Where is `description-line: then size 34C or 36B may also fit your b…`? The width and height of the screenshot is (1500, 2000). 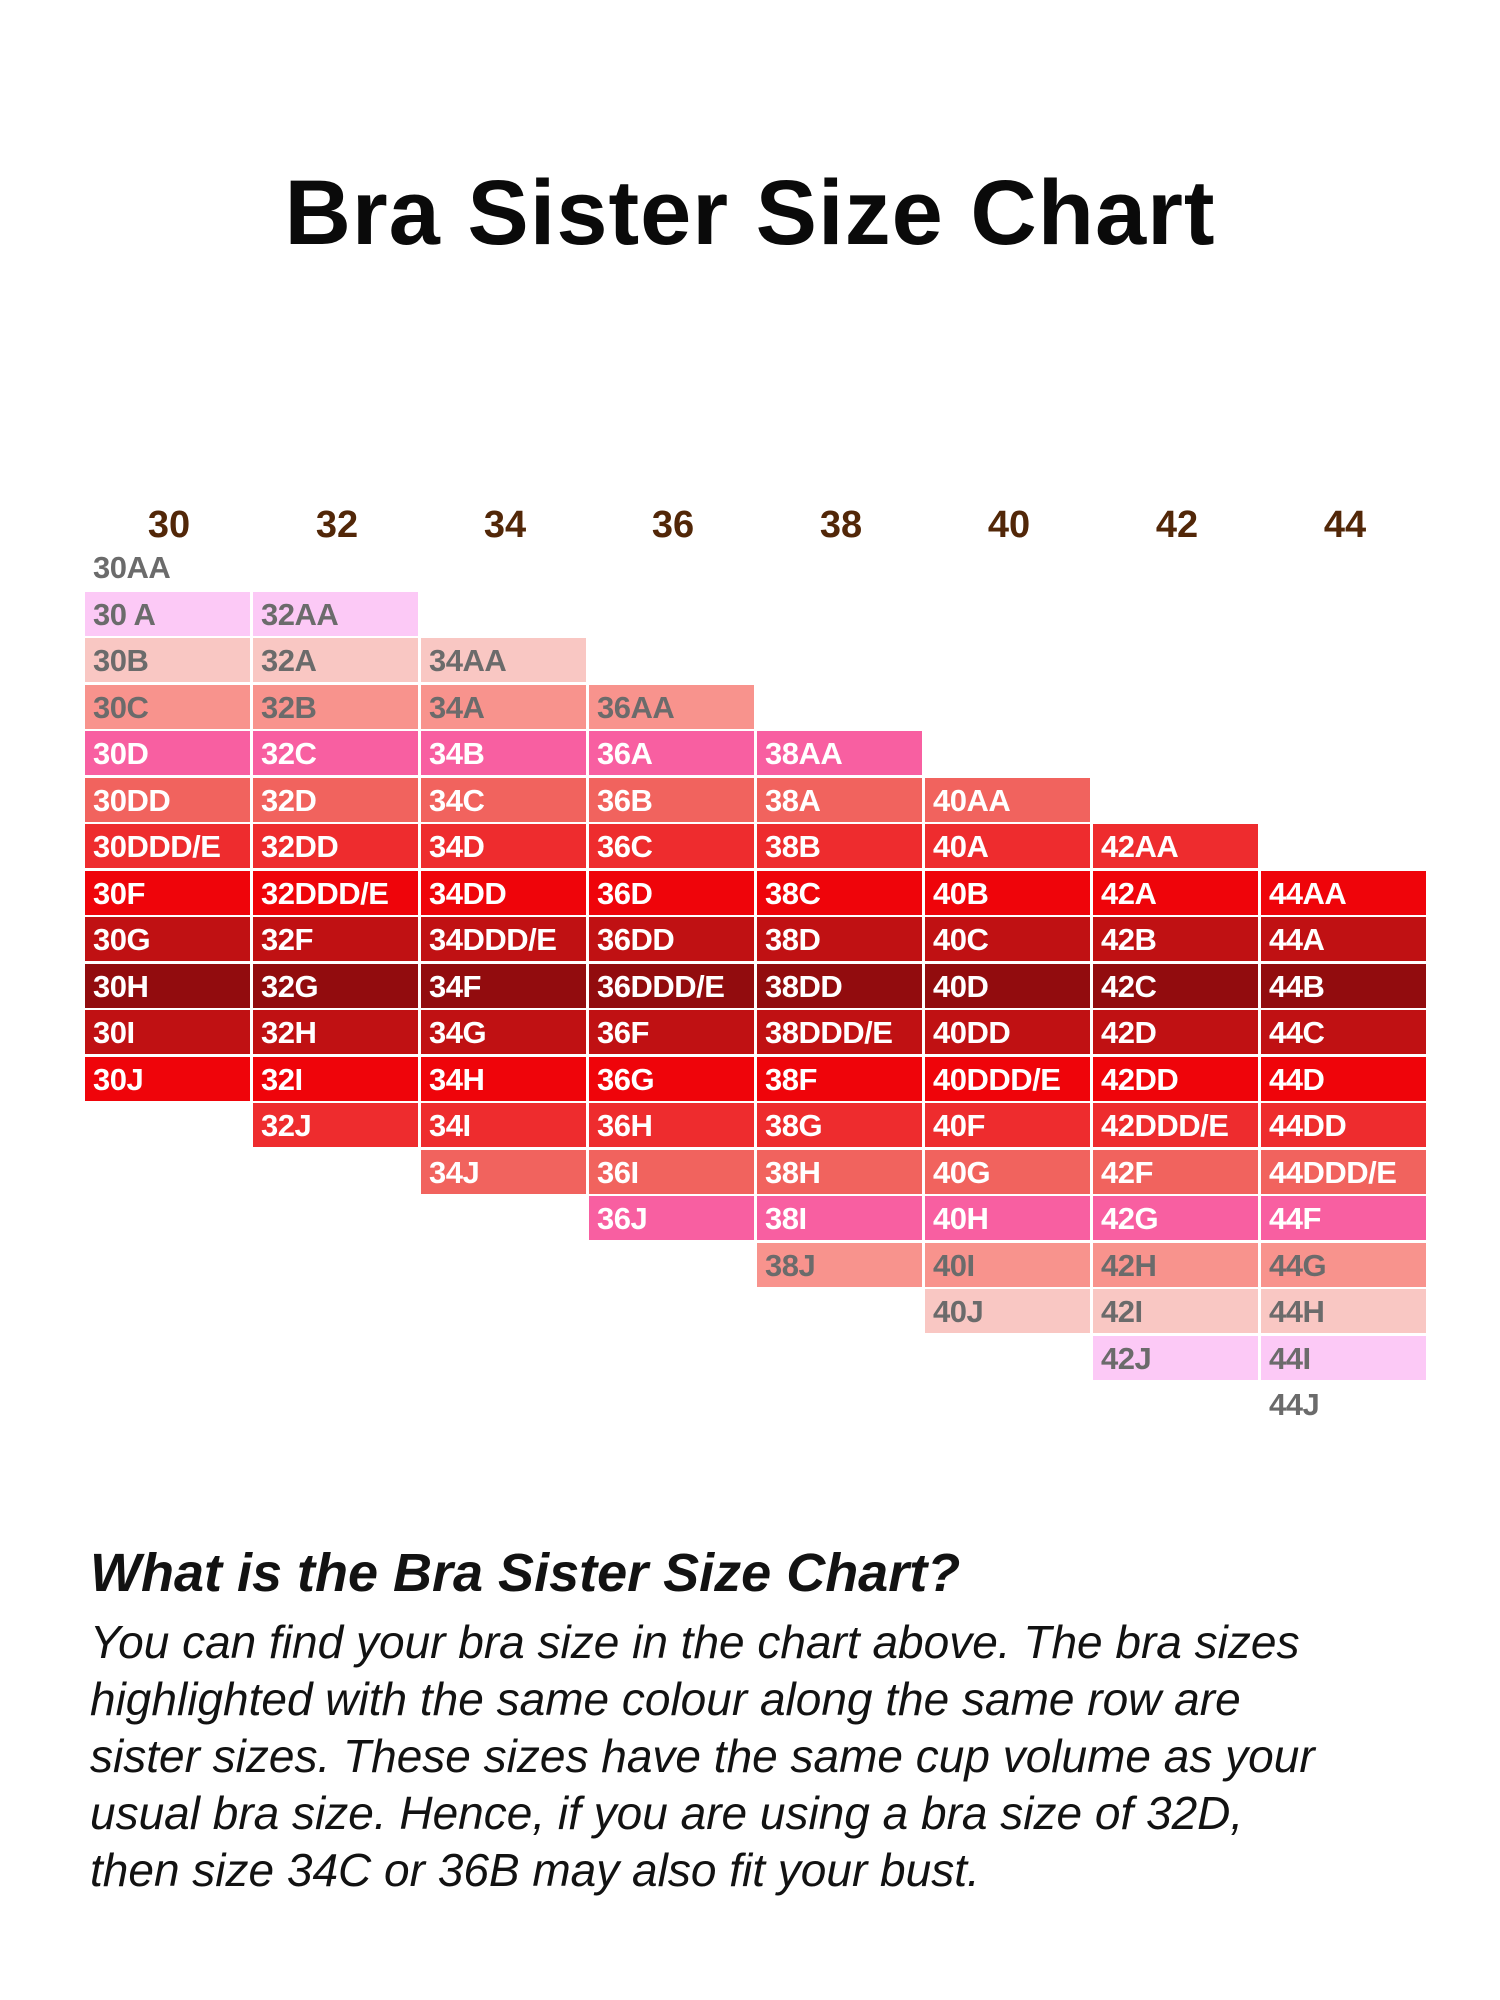
description-line: then size 34C or 36B may also fit your b… is located at coordinates (535, 1870).